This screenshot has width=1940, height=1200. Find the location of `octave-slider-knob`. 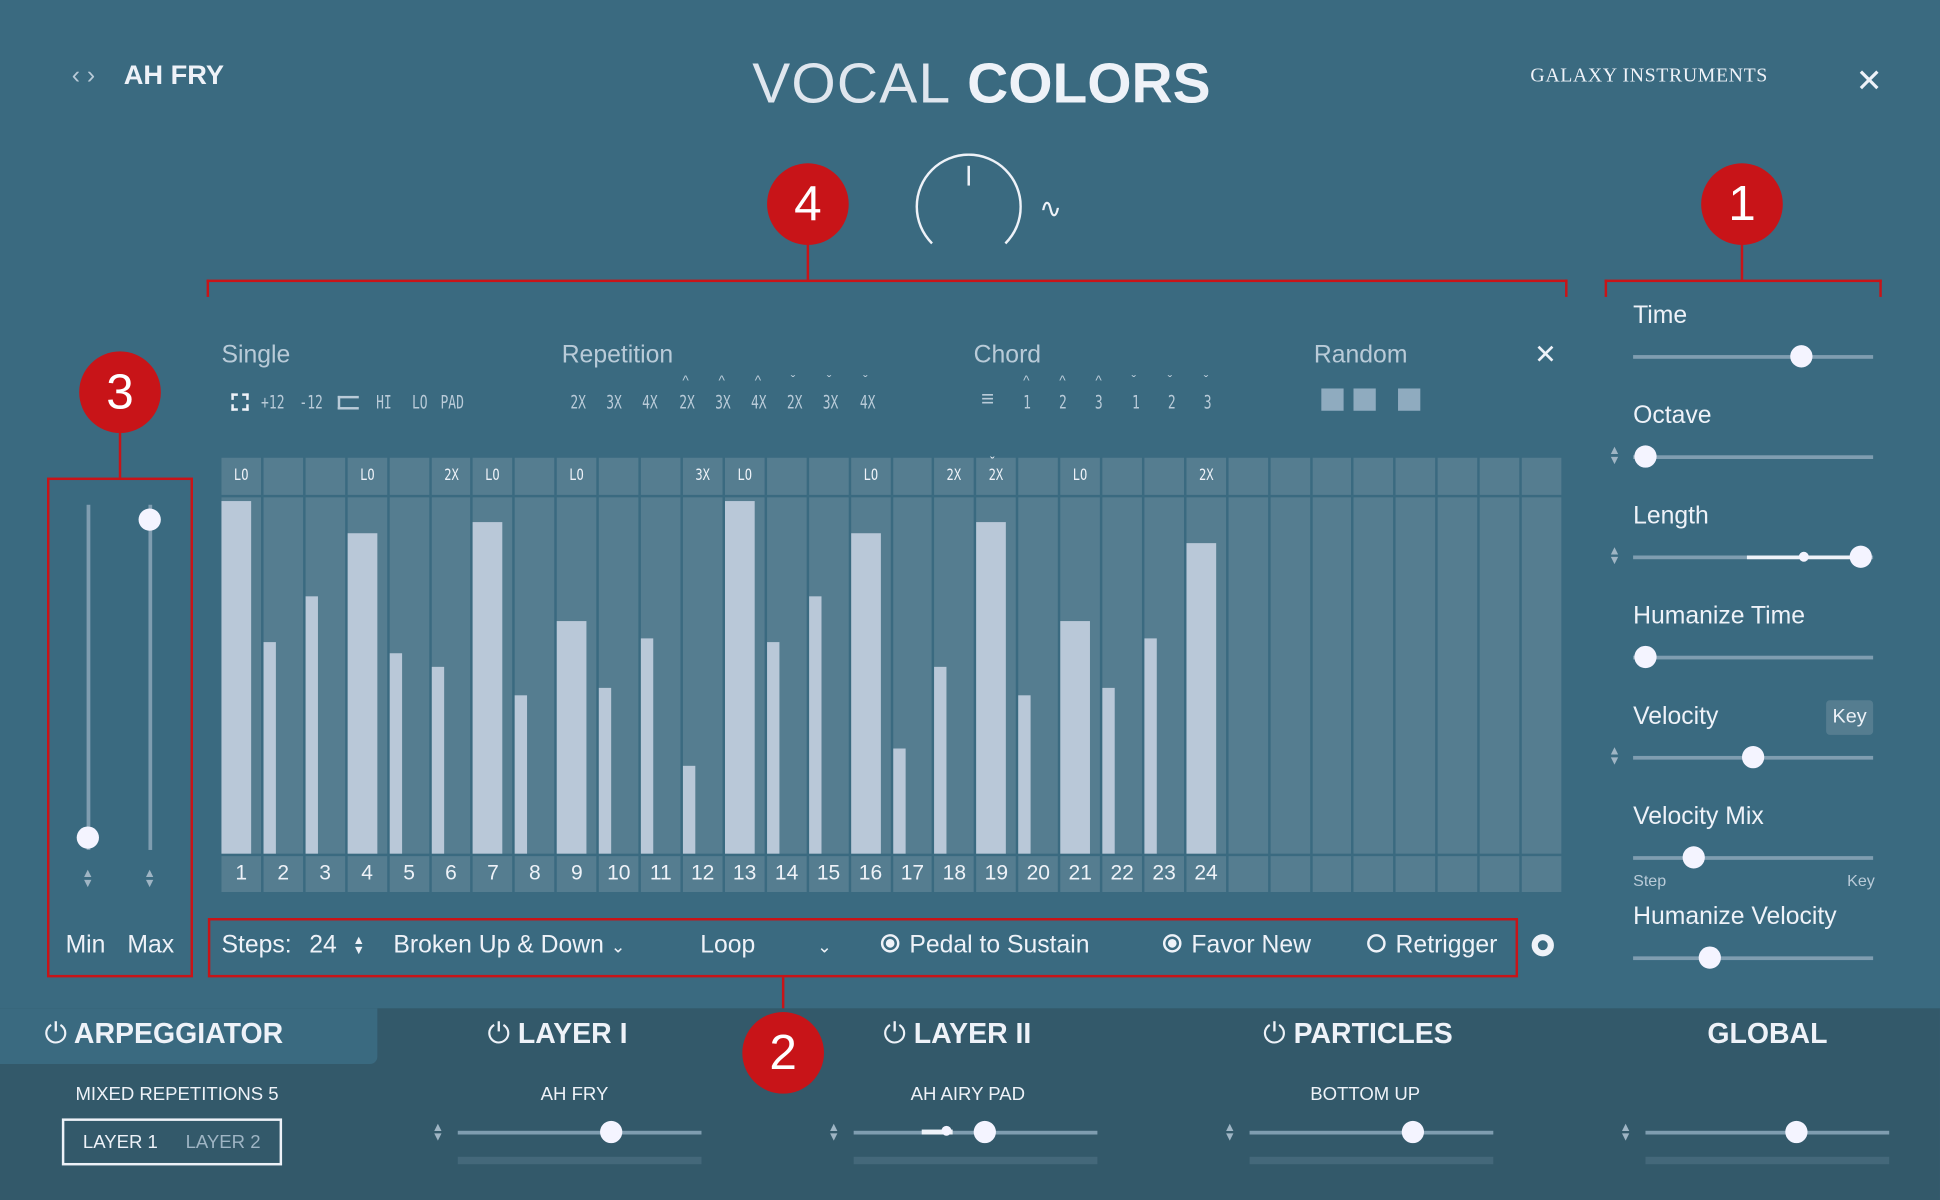

octave-slider-knob is located at coordinates (1645, 456).